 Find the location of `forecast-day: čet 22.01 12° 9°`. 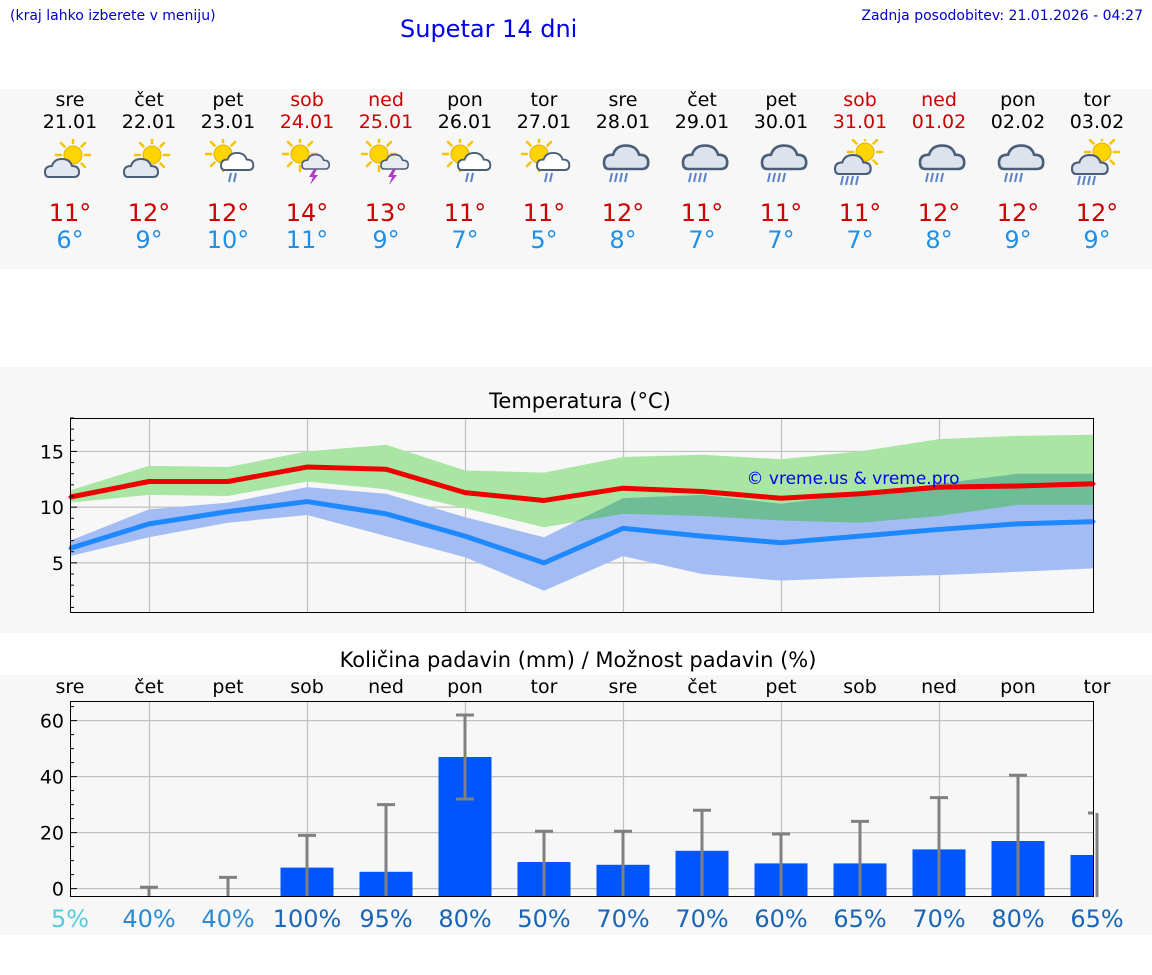

forecast-day: čet 22.01 12° 9° is located at coordinates (149, 179).